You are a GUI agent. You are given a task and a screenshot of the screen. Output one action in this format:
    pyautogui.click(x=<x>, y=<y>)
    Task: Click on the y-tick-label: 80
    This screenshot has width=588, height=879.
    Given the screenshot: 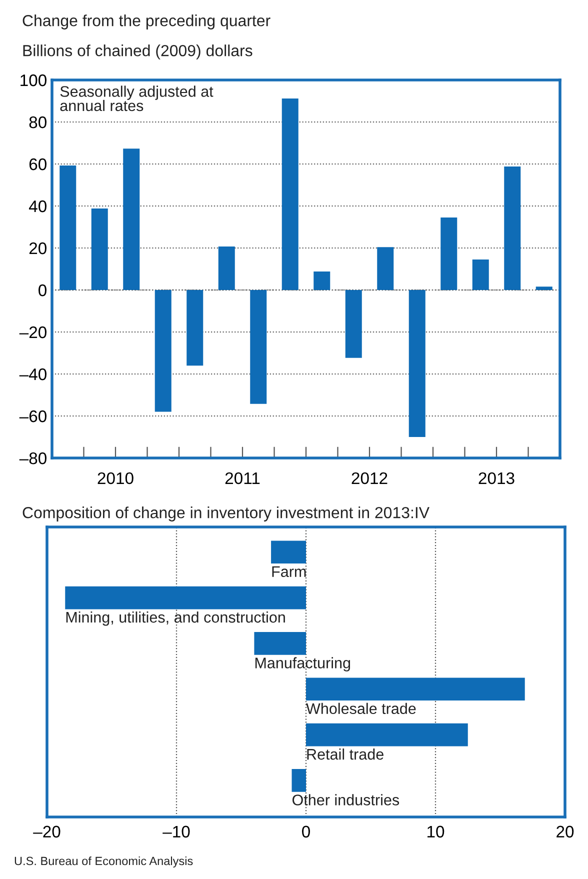 What is the action you would take?
    pyautogui.click(x=37, y=122)
    